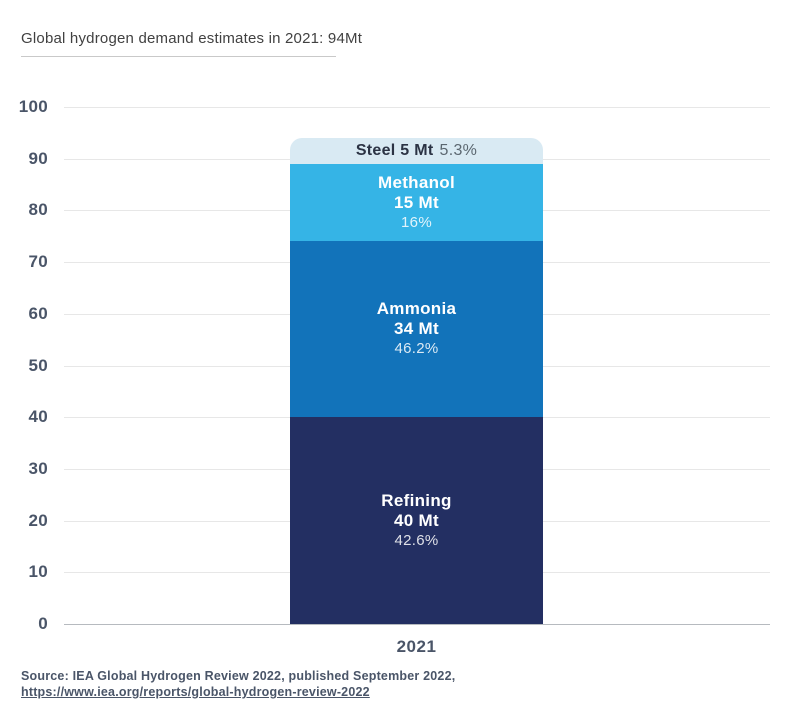  I want to click on bar-segment-ammonia: Ammonia 34 Mt 46.2%, so click(416, 329).